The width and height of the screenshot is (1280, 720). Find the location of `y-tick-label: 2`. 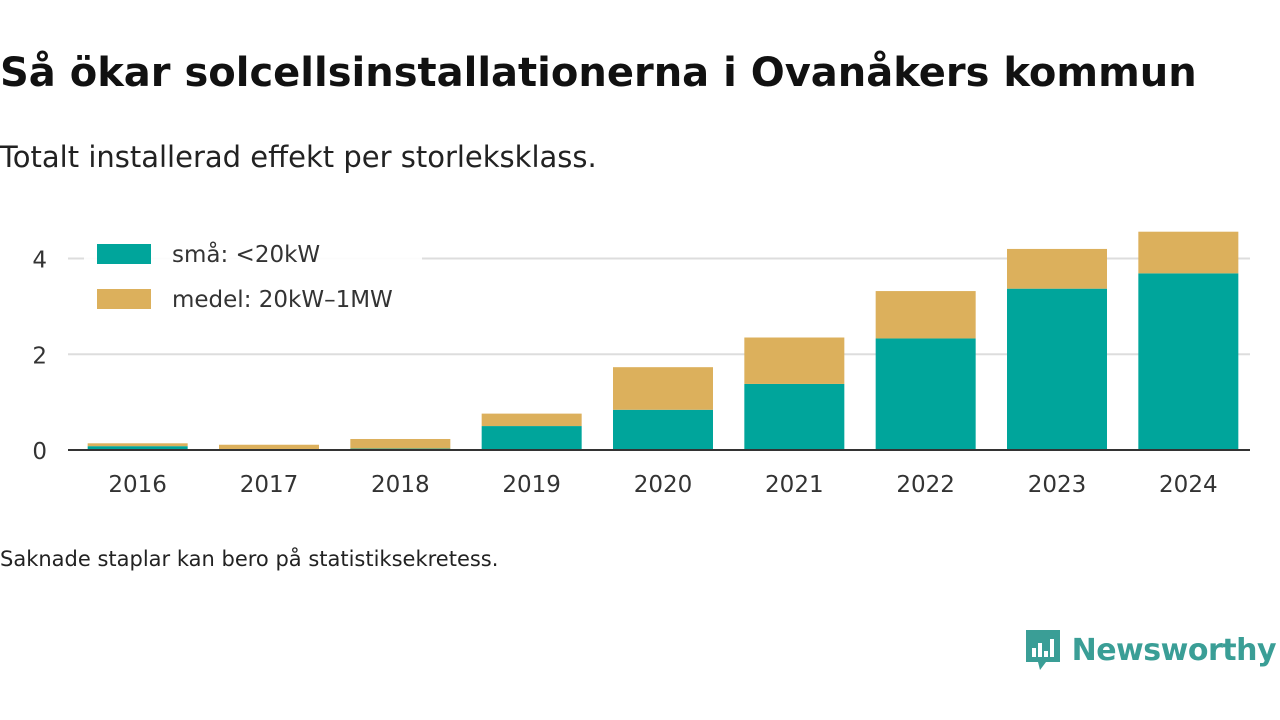

y-tick-label: 2 is located at coordinates (39, 356).